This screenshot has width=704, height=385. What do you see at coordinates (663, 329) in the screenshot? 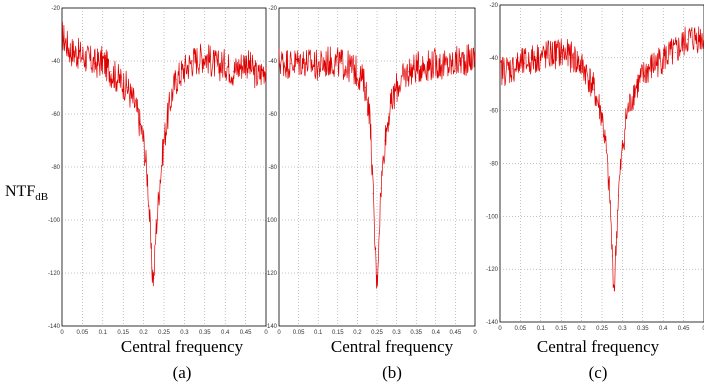
I see `x-tick-label-c: 0.4` at bounding box center [663, 329].